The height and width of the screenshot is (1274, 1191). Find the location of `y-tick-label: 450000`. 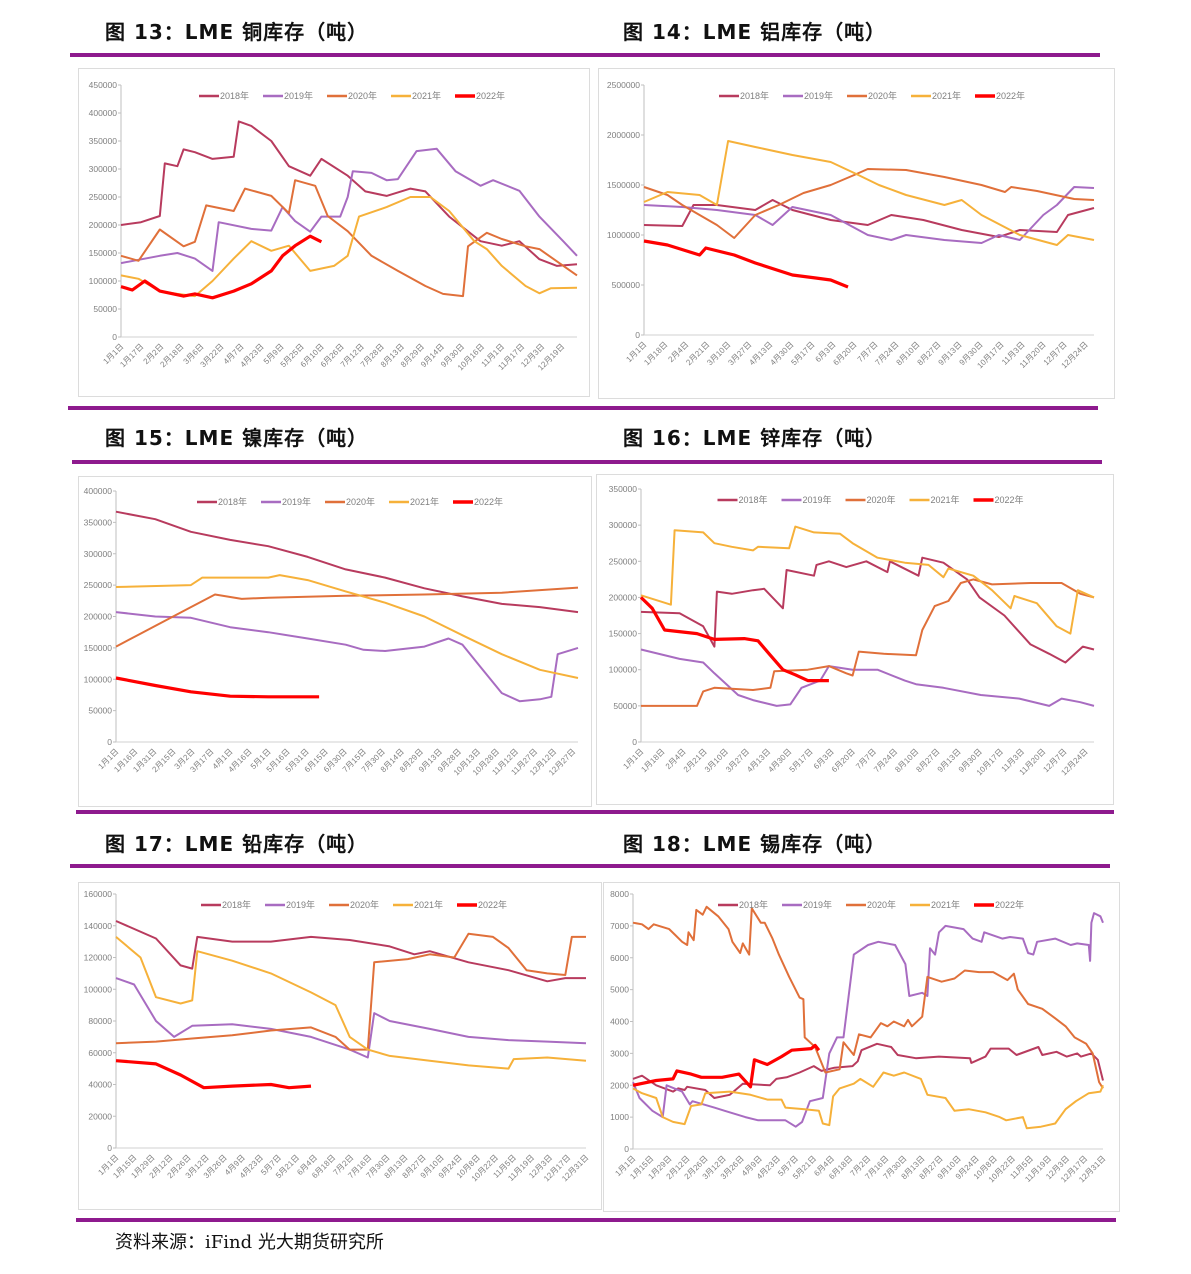

y-tick-label: 450000 is located at coordinates (103, 85).